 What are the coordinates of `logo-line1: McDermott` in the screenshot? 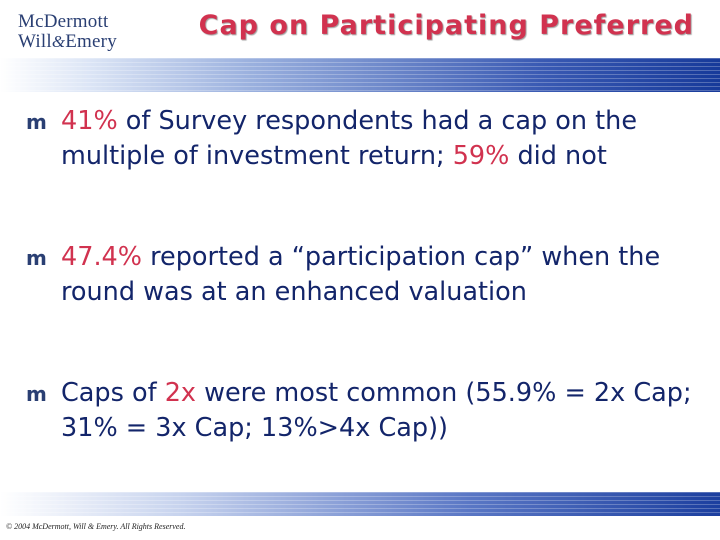 It's located at (63, 21).